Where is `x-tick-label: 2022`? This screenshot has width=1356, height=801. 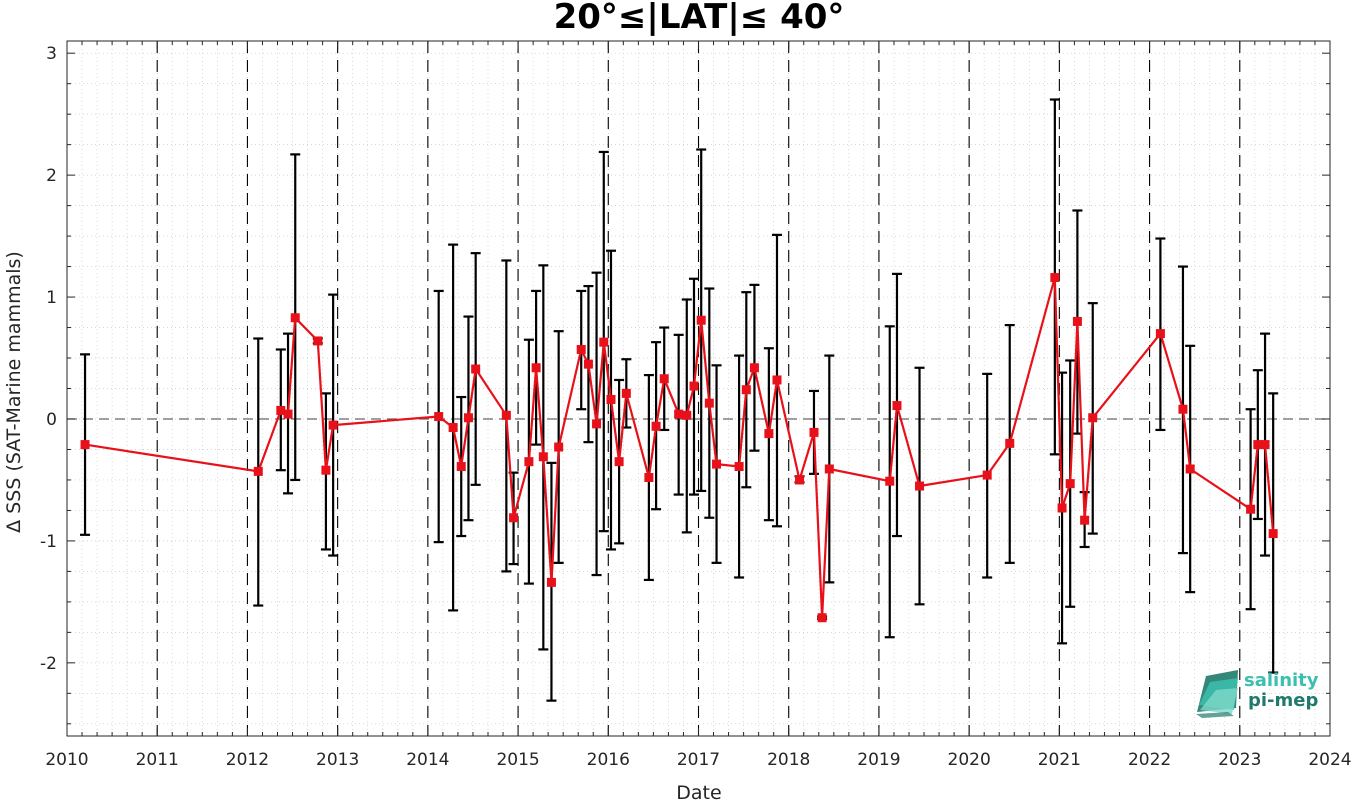
x-tick-label: 2022 is located at coordinates (1149, 760).